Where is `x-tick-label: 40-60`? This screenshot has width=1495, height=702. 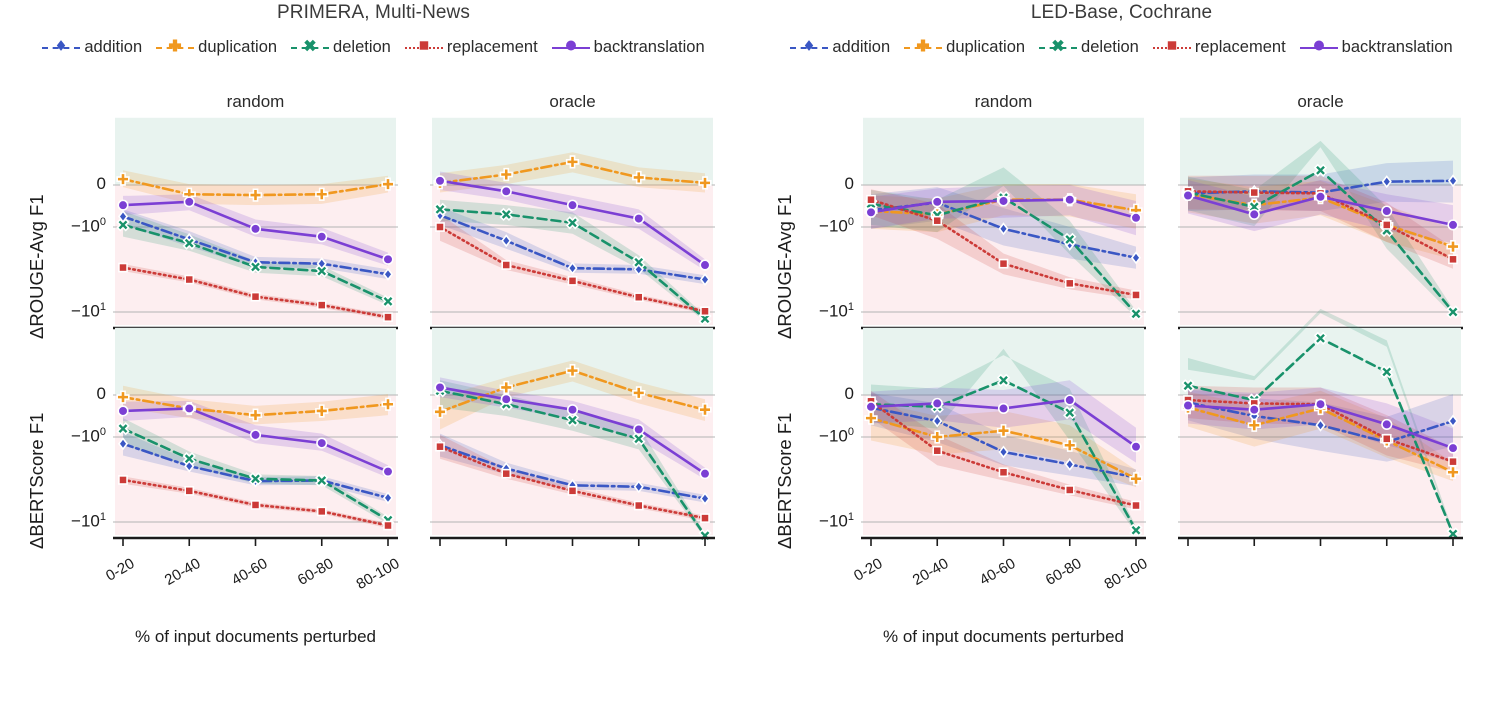
x-tick-label: 40-60 is located at coordinates (997, 572).